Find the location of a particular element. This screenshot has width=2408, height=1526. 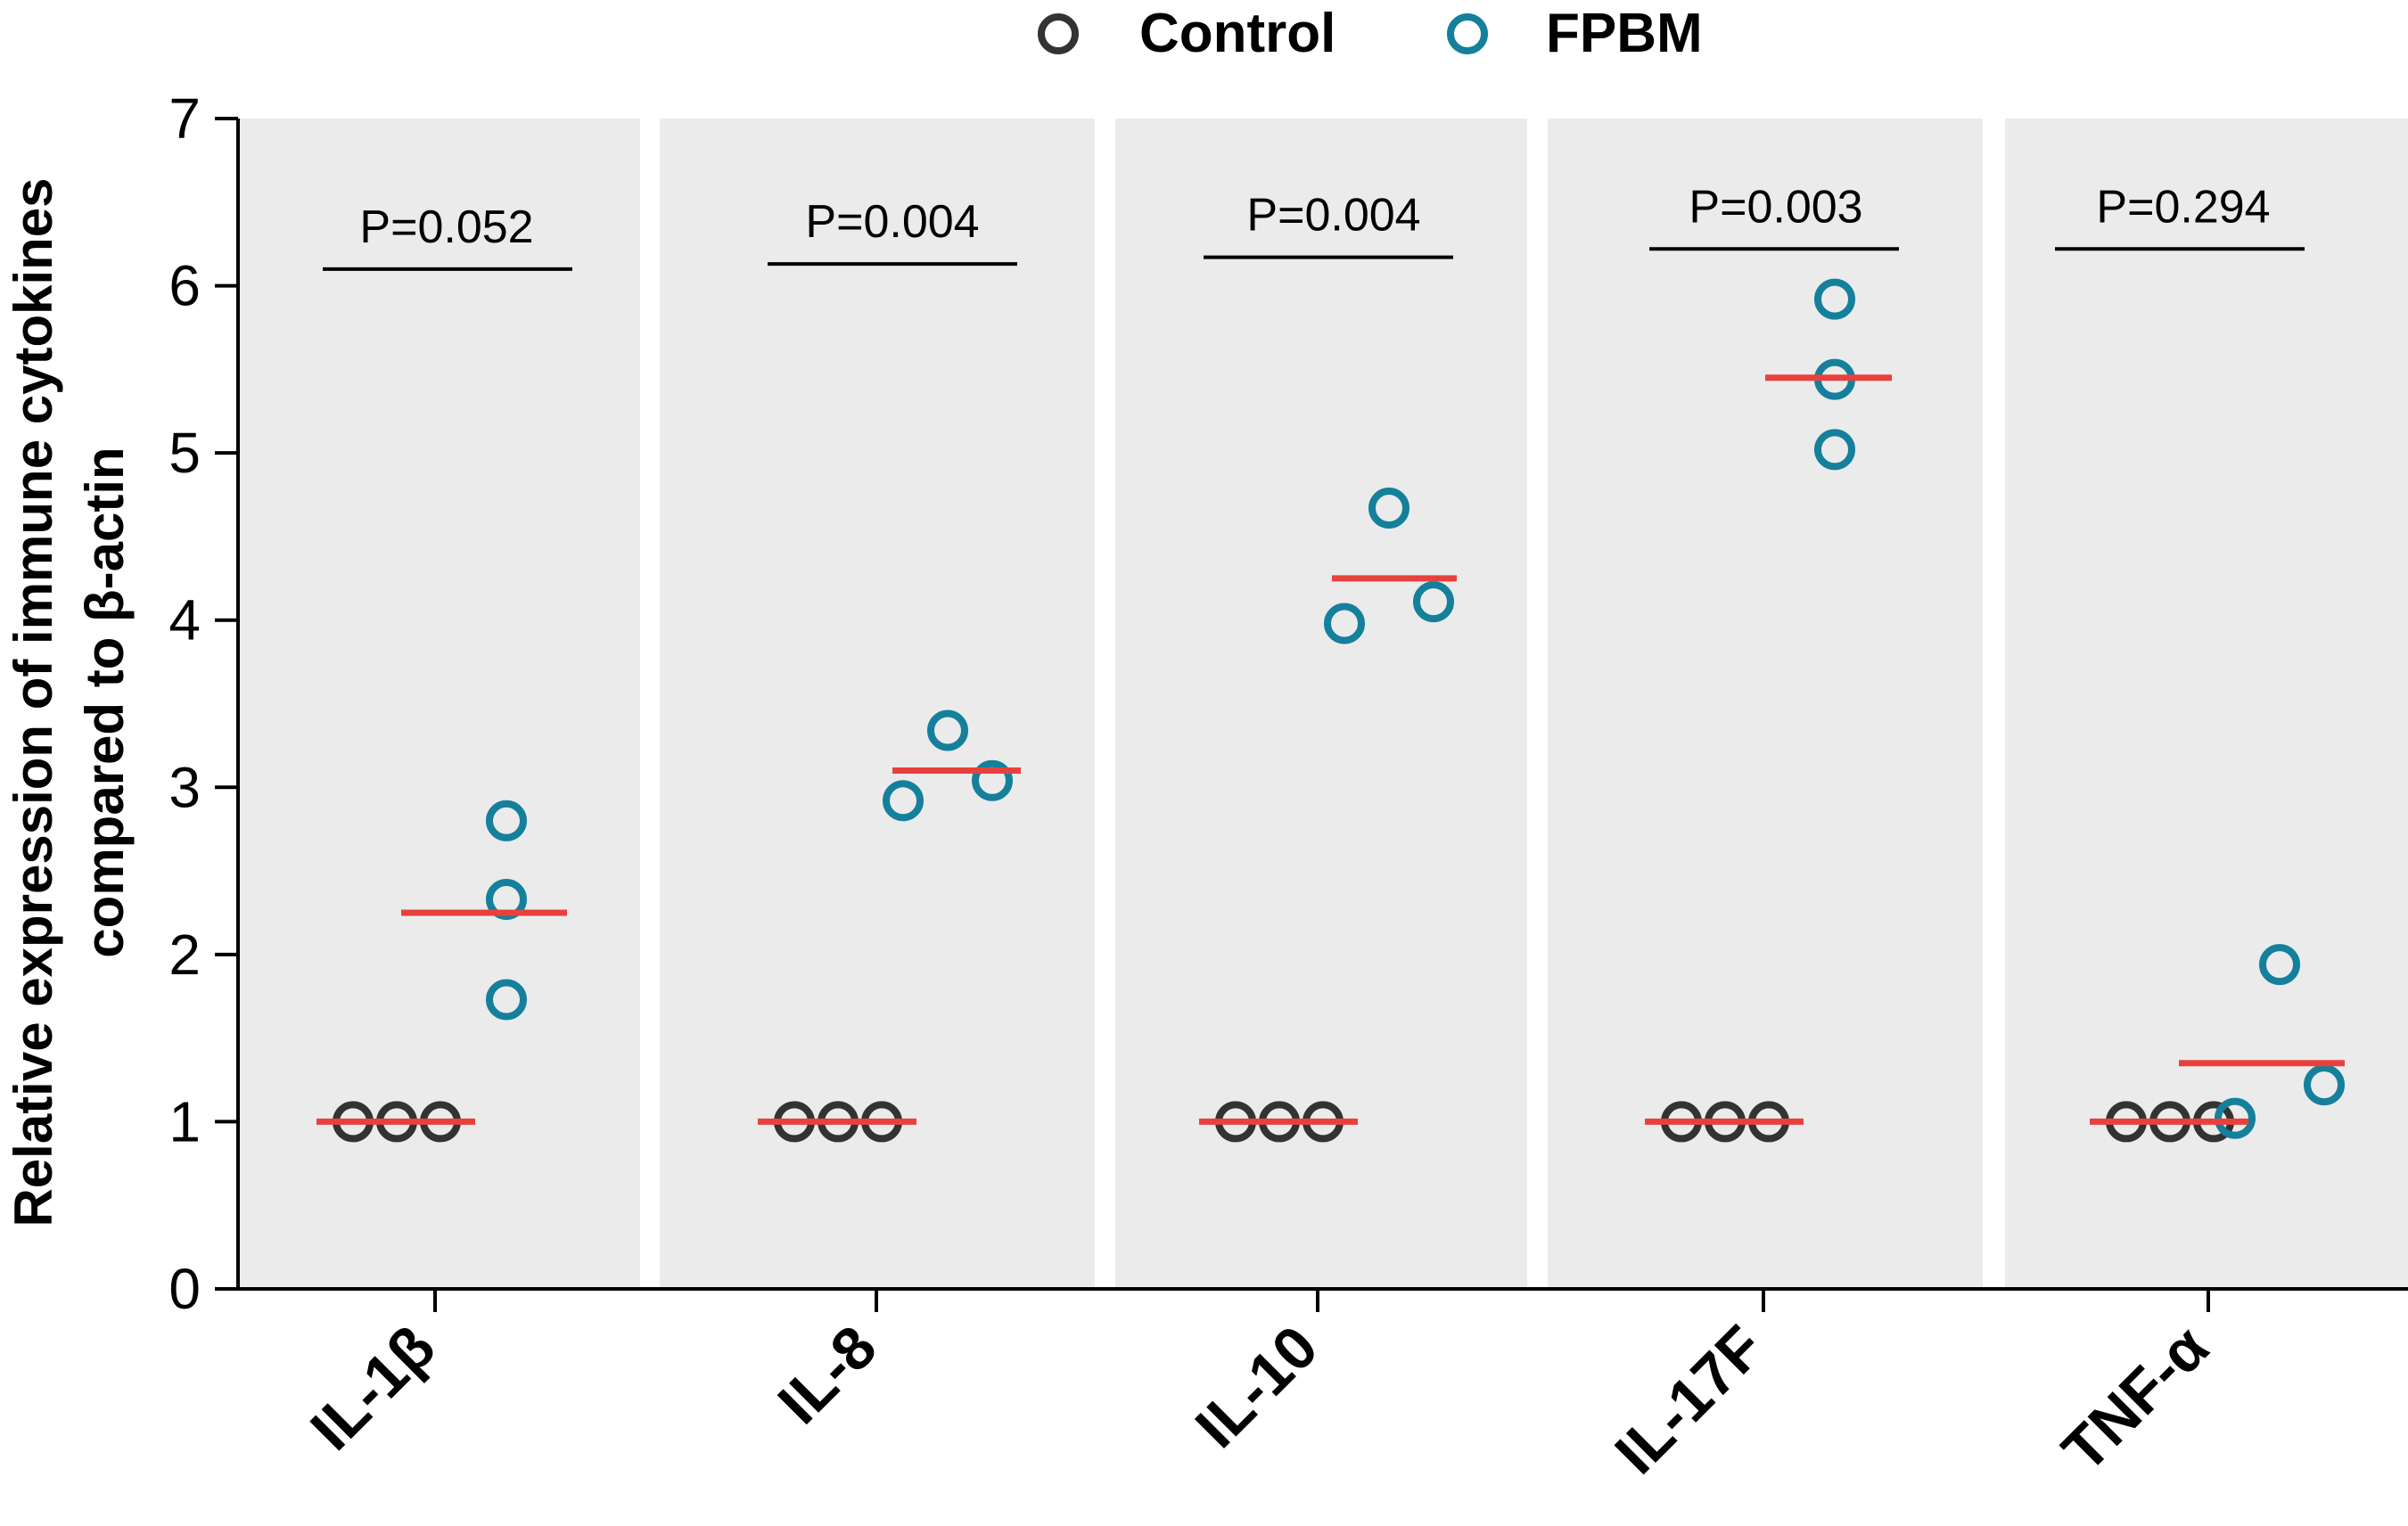

x-tick-label-1: IL-1β is located at coordinates (373, 1388).